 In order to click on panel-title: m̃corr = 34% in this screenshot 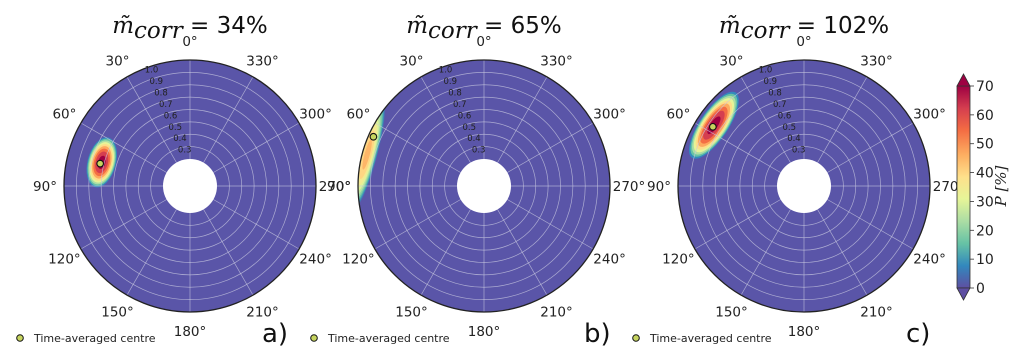, I will do `click(190, 28)`.